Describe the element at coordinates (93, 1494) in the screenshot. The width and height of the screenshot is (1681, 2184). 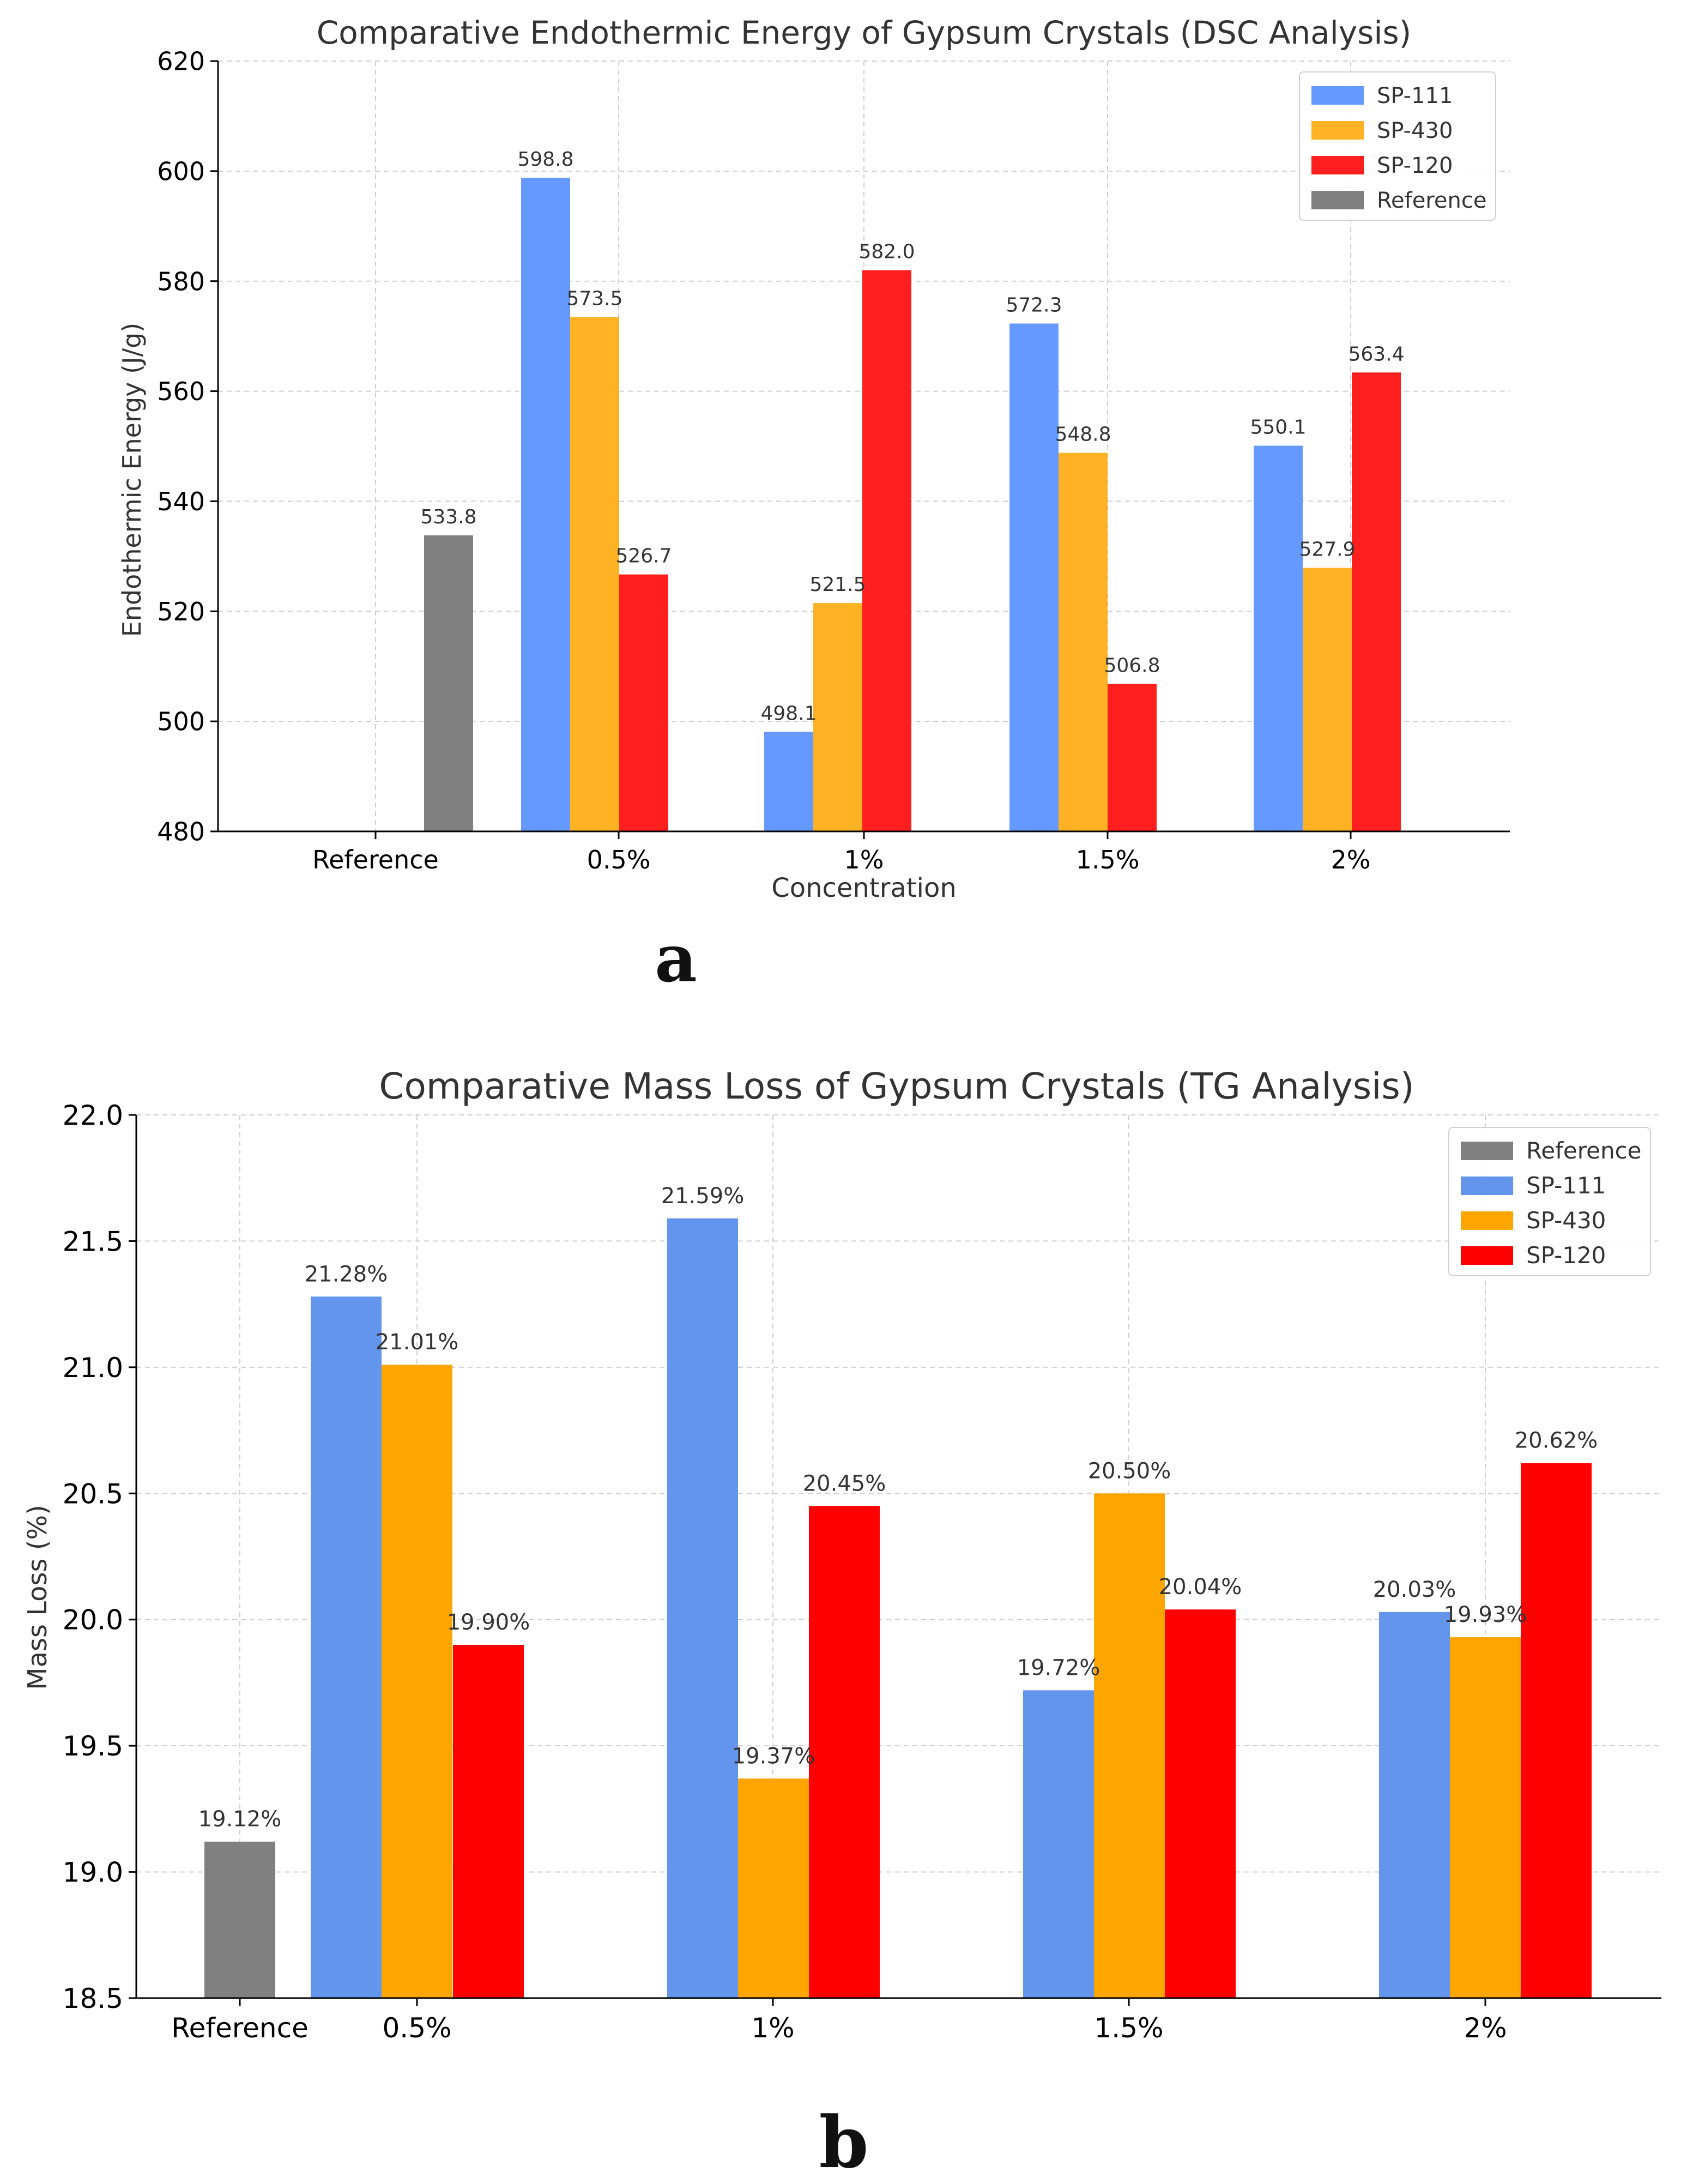
I see `y-tick-label: 20.5` at that location.